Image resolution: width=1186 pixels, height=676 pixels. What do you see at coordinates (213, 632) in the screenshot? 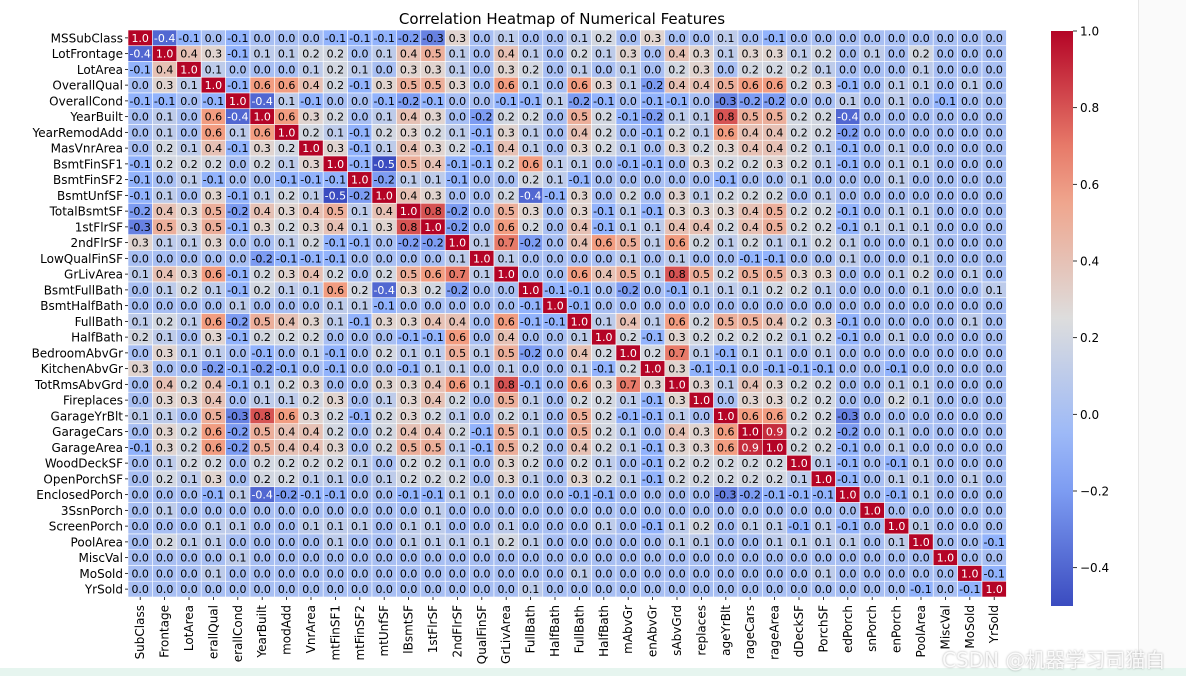
I see `x-tick-label: erallQual` at bounding box center [213, 632].